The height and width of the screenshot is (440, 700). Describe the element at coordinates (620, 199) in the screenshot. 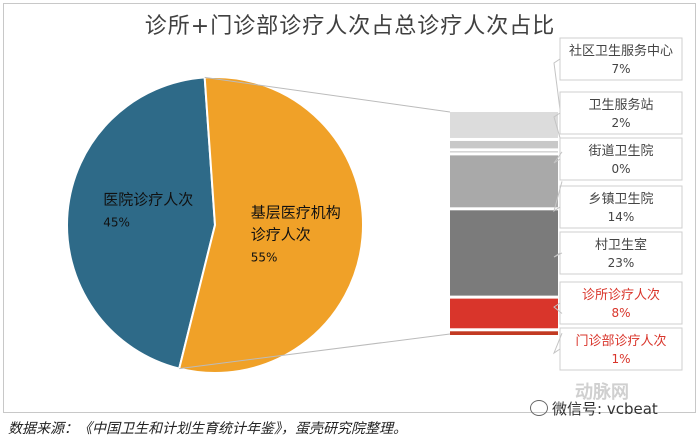

I see `segment-label-4: 乡镇卫生院` at that location.